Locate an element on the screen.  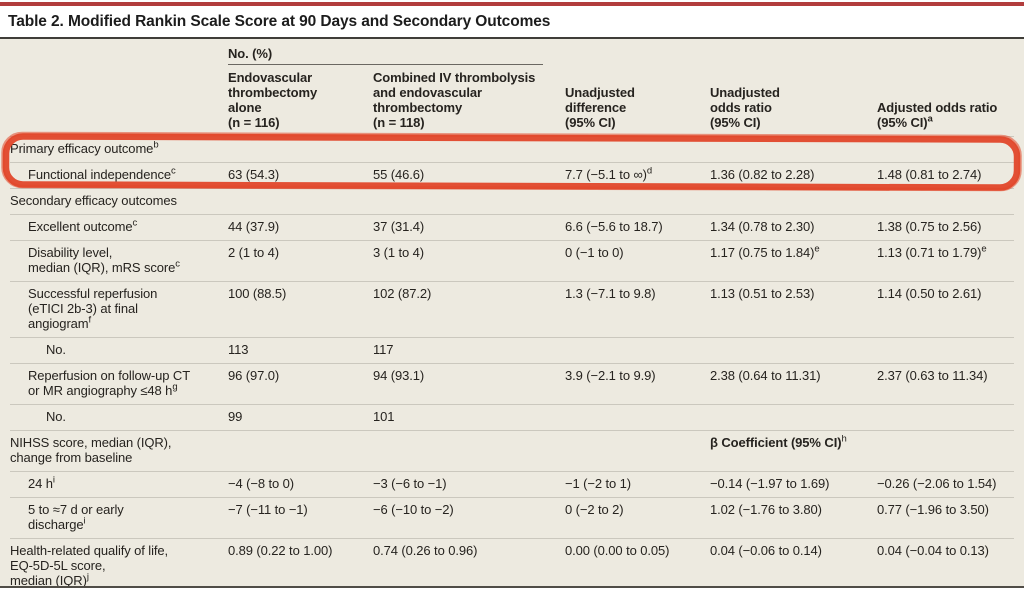
top-accent-bar is located at coordinates (512, 4).